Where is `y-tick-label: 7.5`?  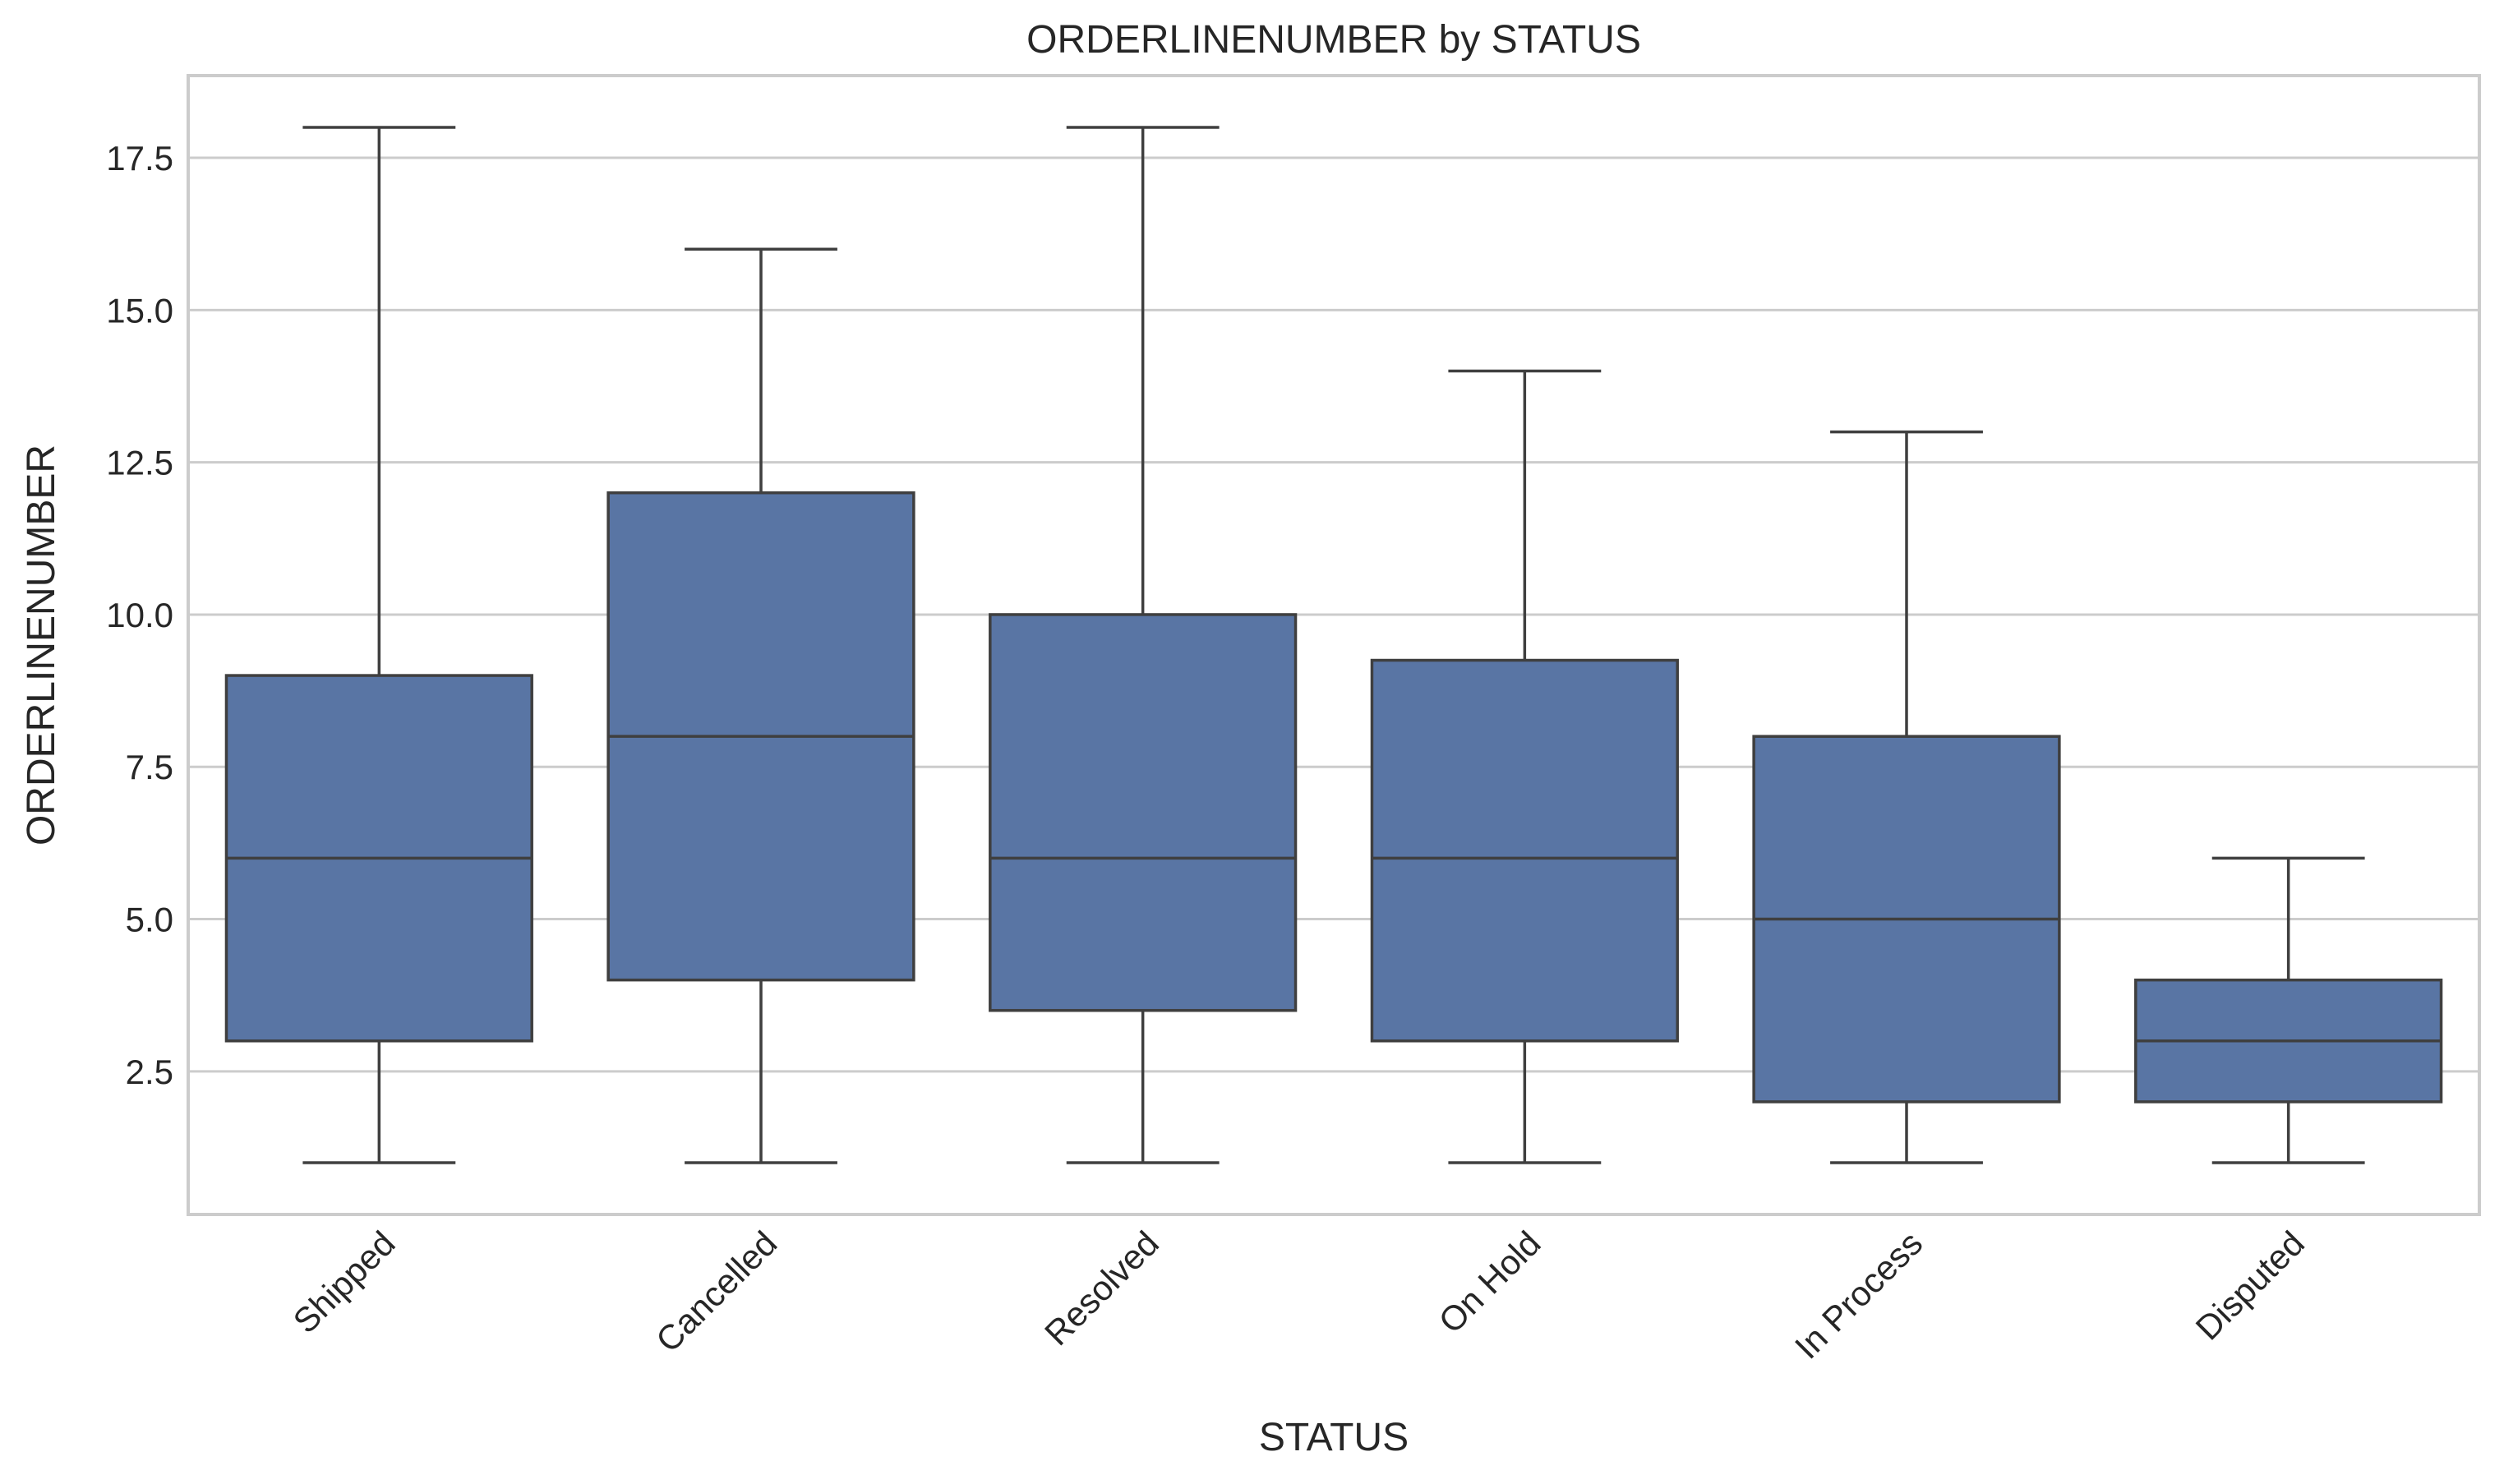
y-tick-label: 7.5 is located at coordinates (150, 767).